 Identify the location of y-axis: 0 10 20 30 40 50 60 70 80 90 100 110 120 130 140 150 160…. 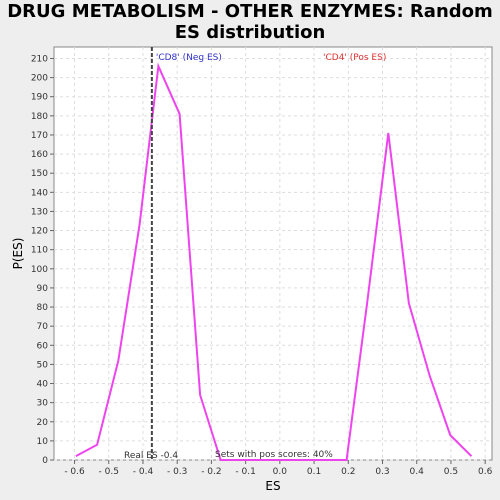
(42, 260).